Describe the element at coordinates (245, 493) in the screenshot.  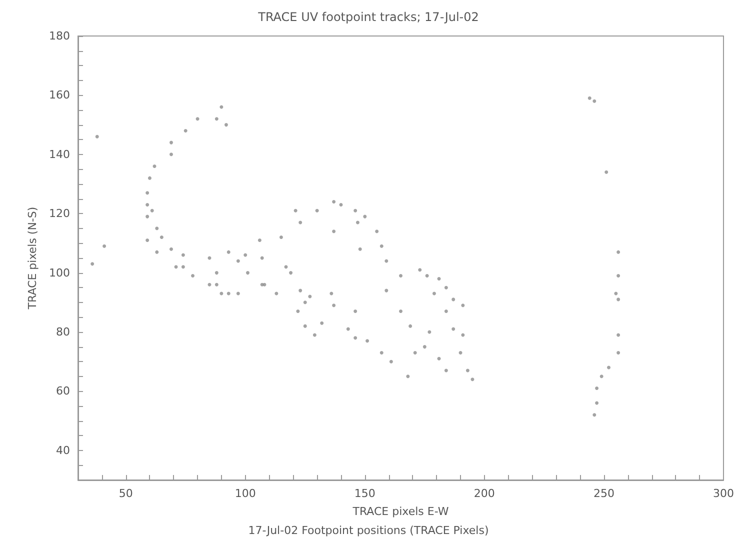
I see `x-tick-label: 100` at that location.